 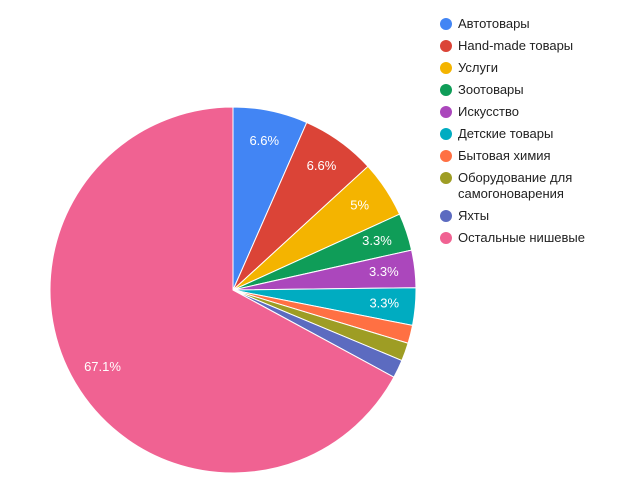 I want to click on legend-item: Искусство, so click(x=527, y=112).